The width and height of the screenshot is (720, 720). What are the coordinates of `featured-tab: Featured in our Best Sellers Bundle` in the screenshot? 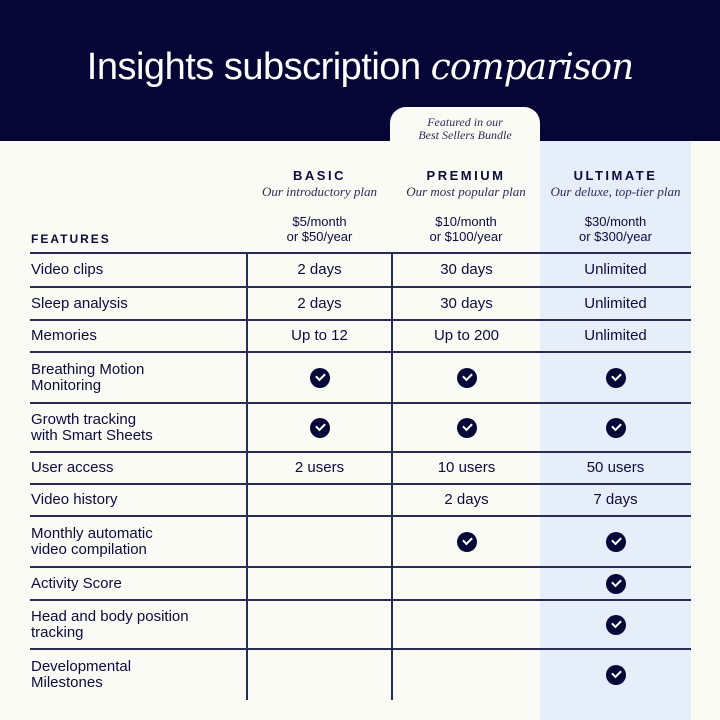 It's located at (465, 125).